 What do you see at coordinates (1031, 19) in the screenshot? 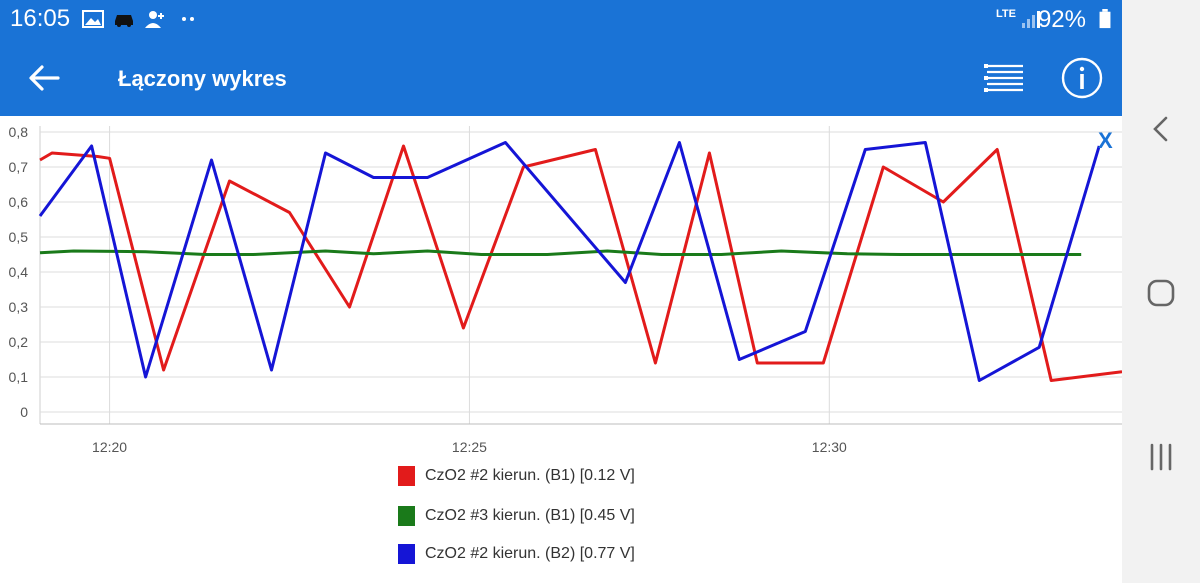
I see `signal-icon` at bounding box center [1031, 19].